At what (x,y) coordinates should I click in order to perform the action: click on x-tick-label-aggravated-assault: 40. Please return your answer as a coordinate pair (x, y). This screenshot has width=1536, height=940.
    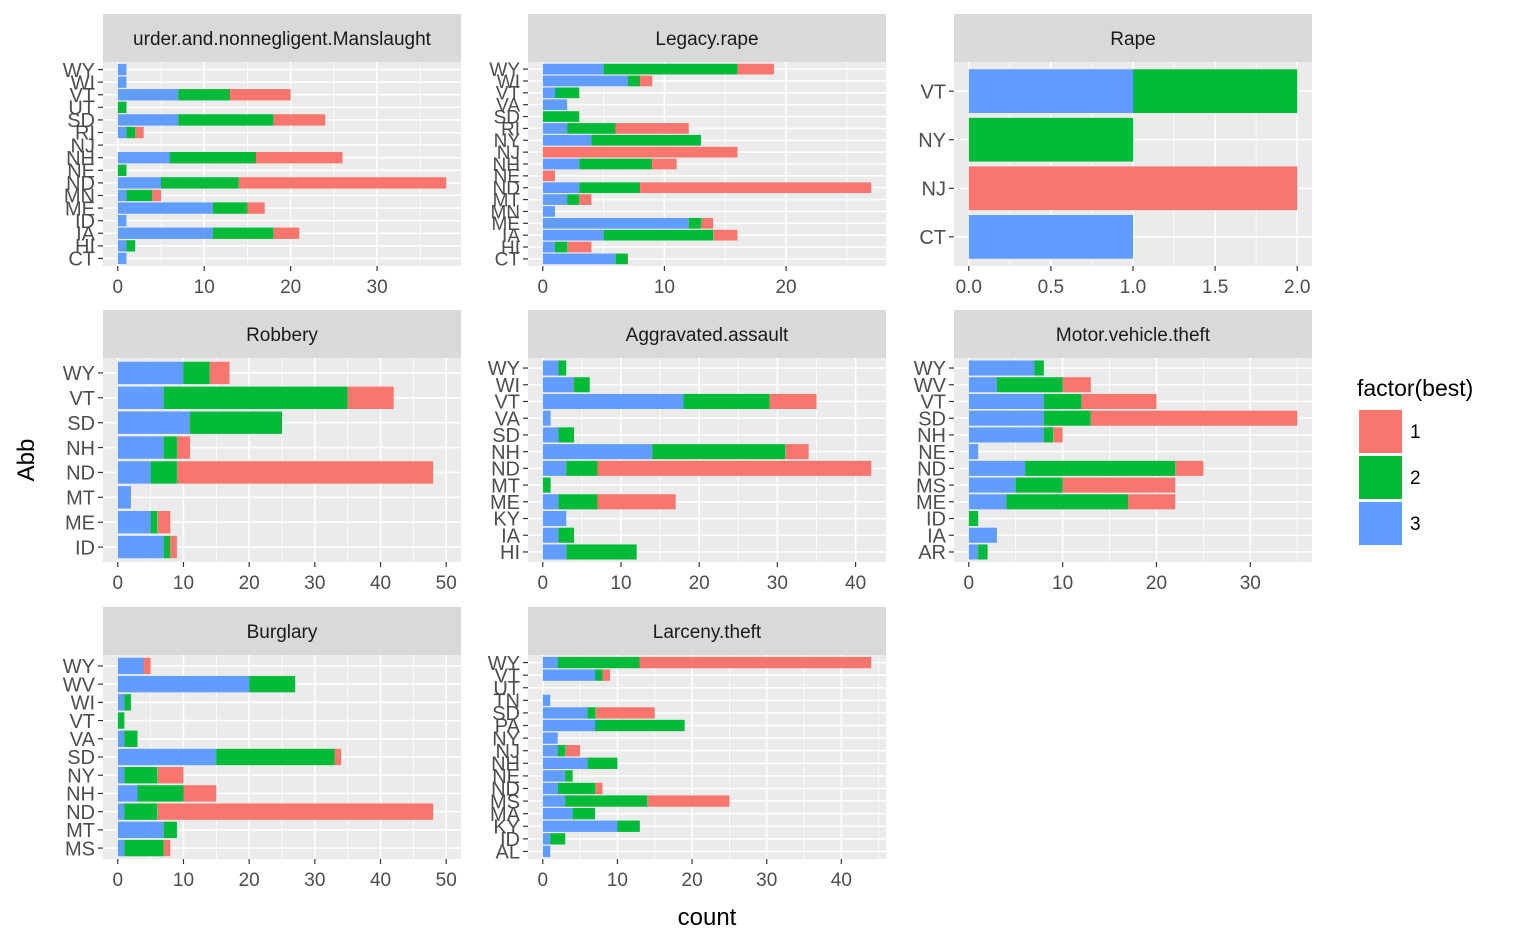
    Looking at the image, I should click on (855, 583).